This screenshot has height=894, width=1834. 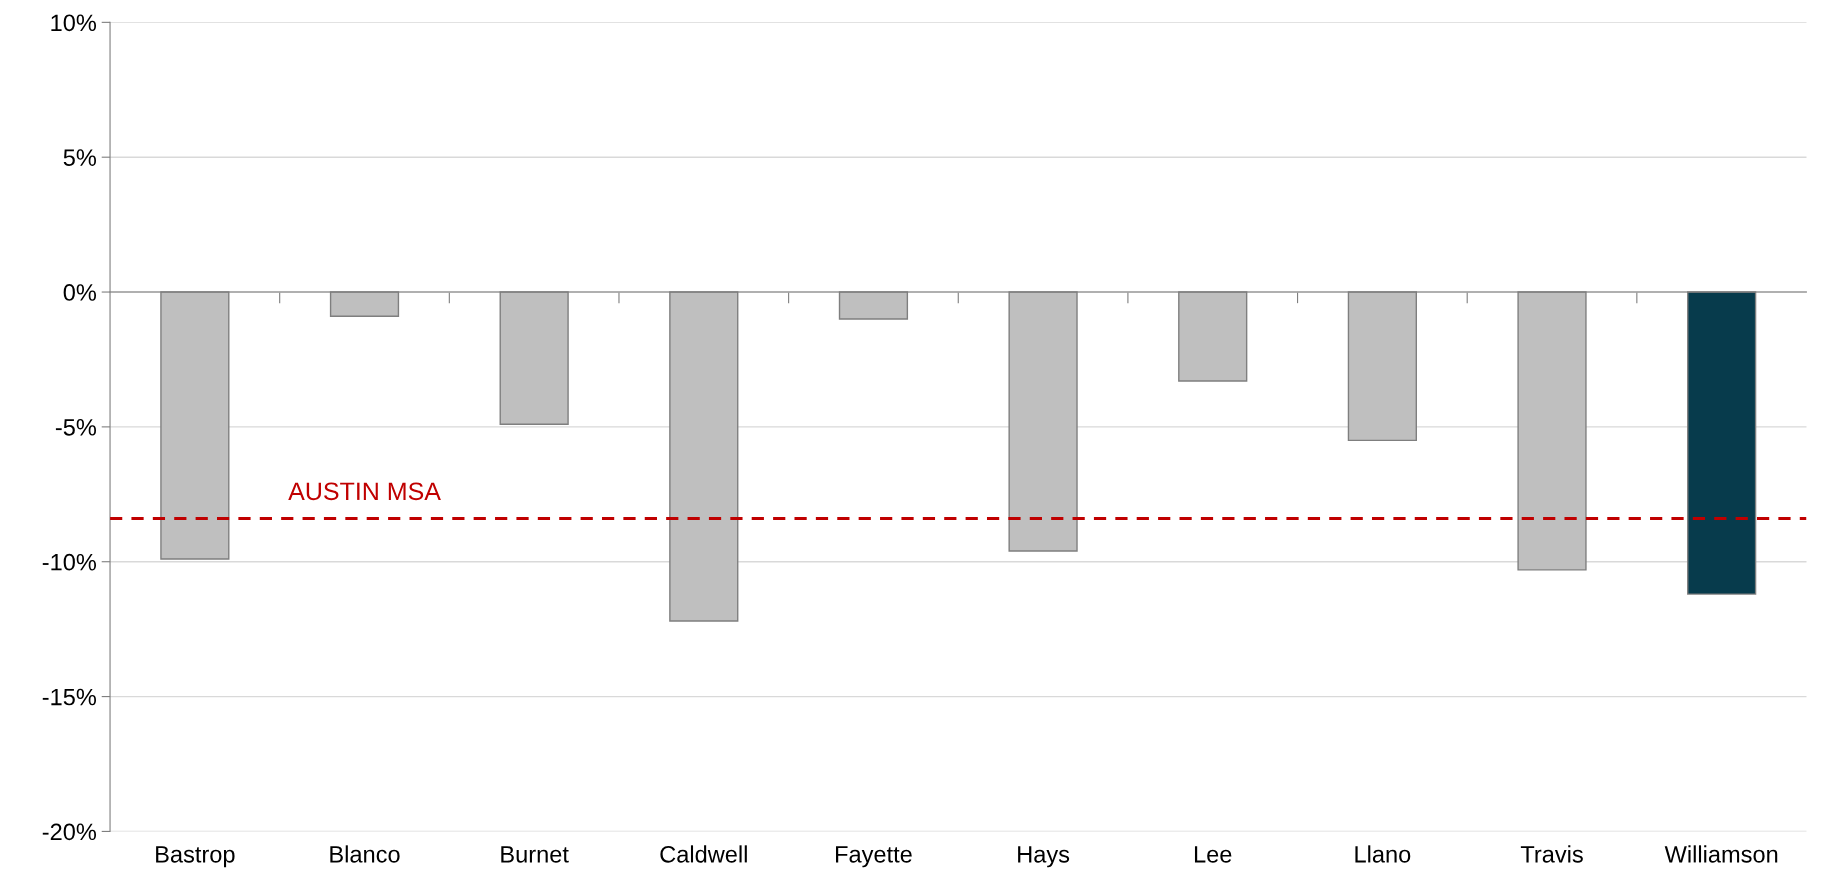 I want to click on y-tick-label: 0%, so click(x=80, y=292).